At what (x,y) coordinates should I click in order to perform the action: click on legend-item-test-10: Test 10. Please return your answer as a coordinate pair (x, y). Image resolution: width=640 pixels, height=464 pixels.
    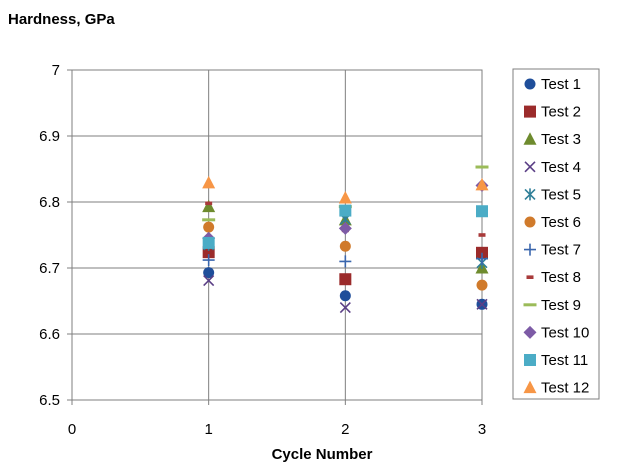
    Looking at the image, I should click on (556, 332).